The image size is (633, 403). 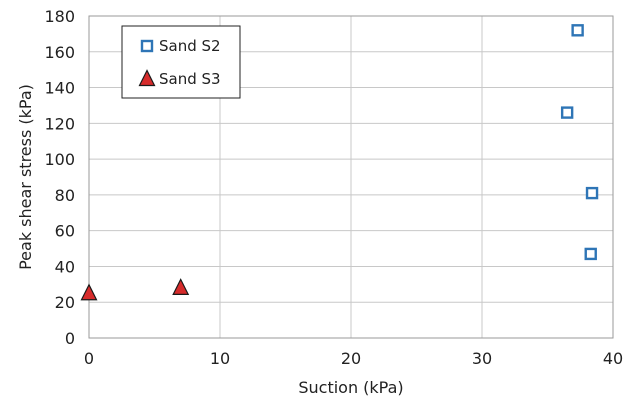 What do you see at coordinates (181, 62) in the screenshot?
I see `legend: Sand S2 Sand S3` at bounding box center [181, 62].